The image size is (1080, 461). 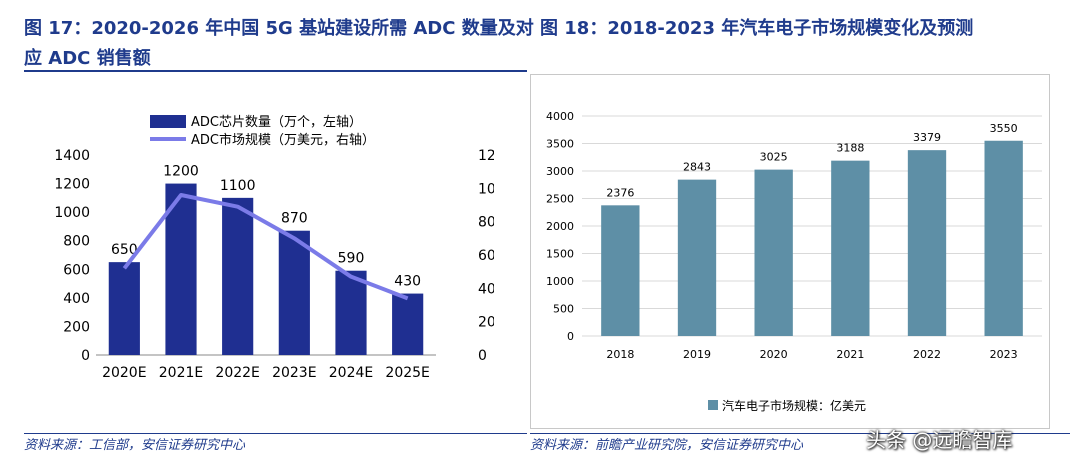 I want to click on y-right-tick-label: 2000, so click(x=486, y=323).